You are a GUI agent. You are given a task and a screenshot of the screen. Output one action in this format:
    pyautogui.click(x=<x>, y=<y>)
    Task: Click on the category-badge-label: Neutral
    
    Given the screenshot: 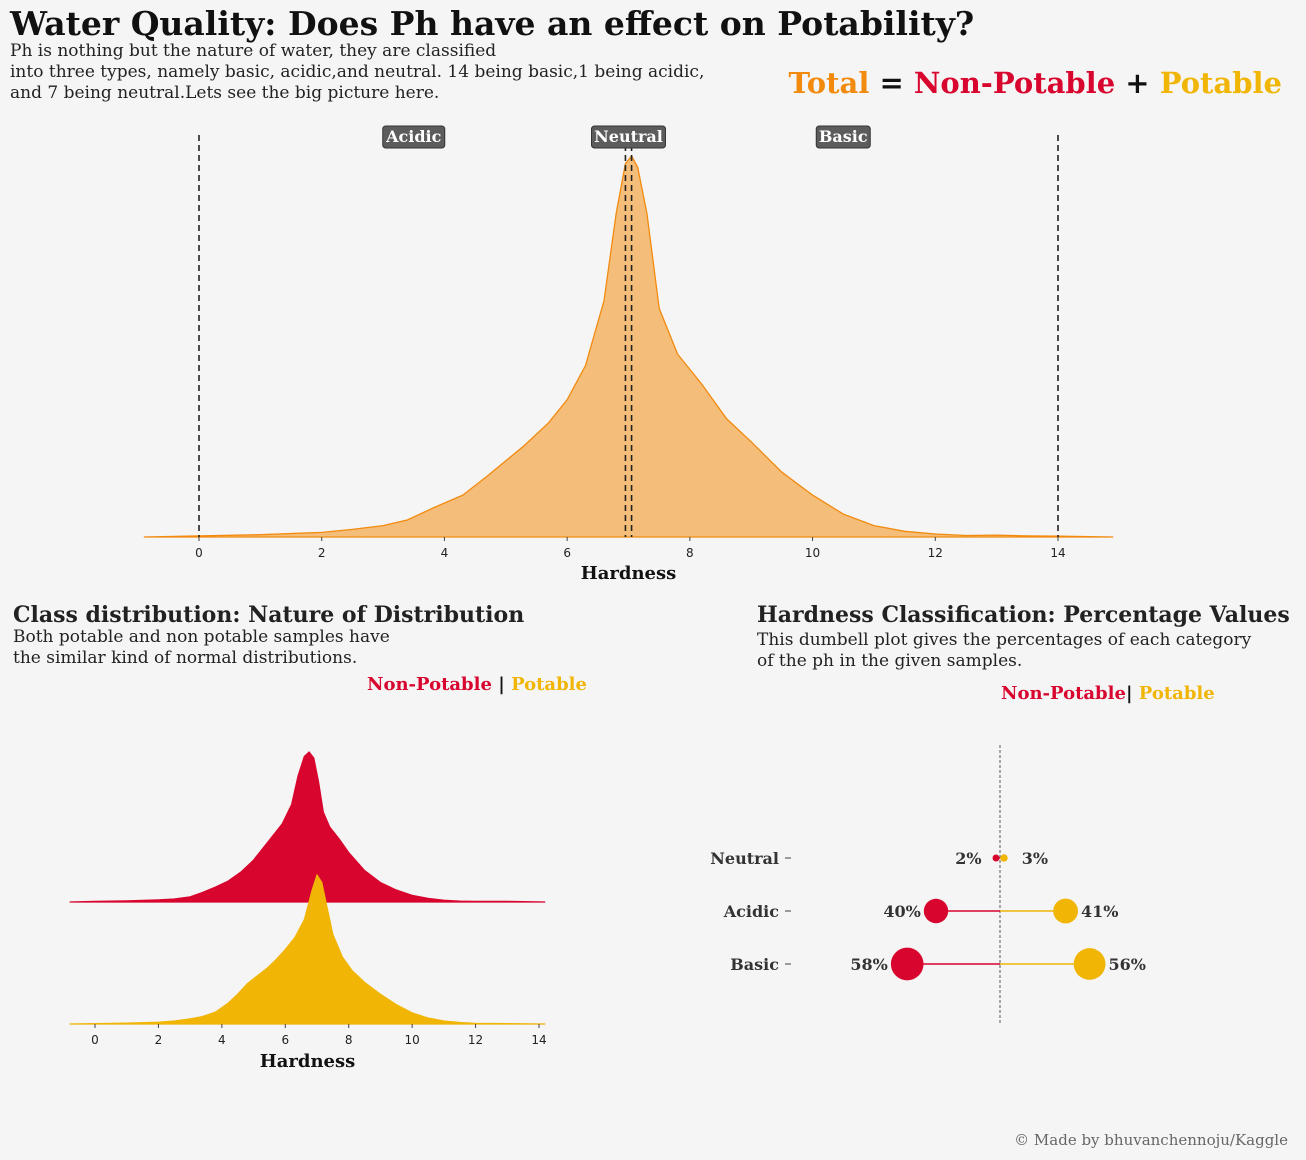 What is the action you would take?
    pyautogui.click(x=628, y=136)
    